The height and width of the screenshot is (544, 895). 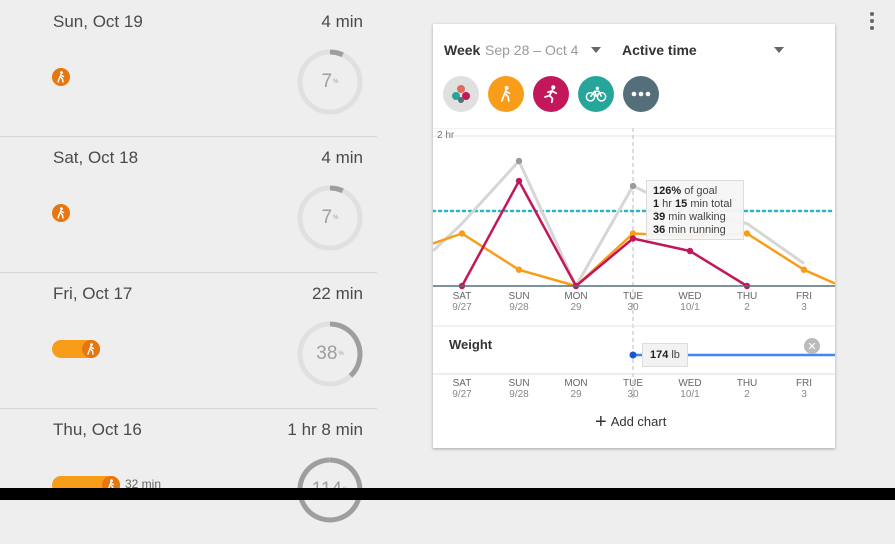 What do you see at coordinates (665, 355) in the screenshot?
I see `weight-tooltip: 174 lb` at bounding box center [665, 355].